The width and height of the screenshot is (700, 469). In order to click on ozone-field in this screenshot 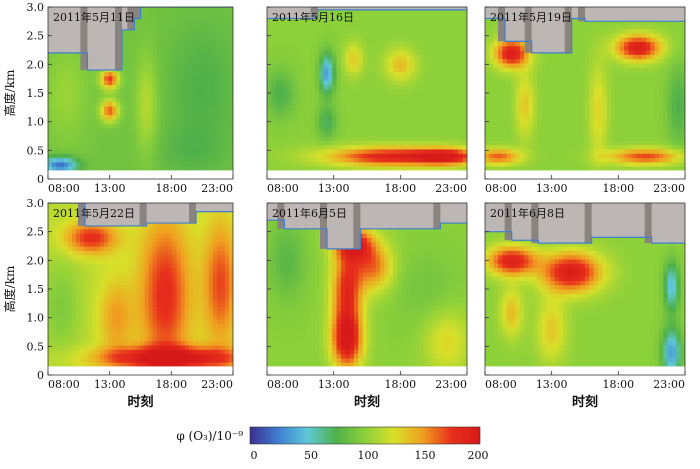, I will do `click(585, 93)`.